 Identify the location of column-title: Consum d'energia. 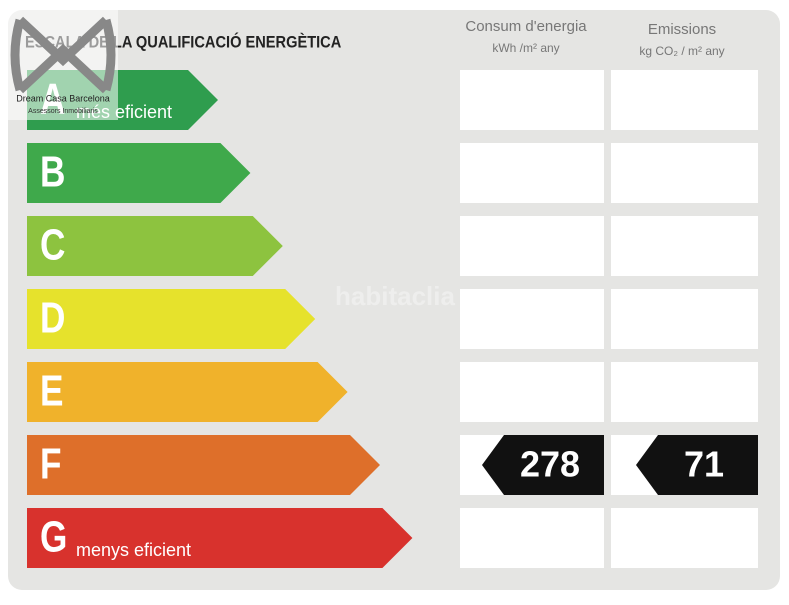
(526, 26).